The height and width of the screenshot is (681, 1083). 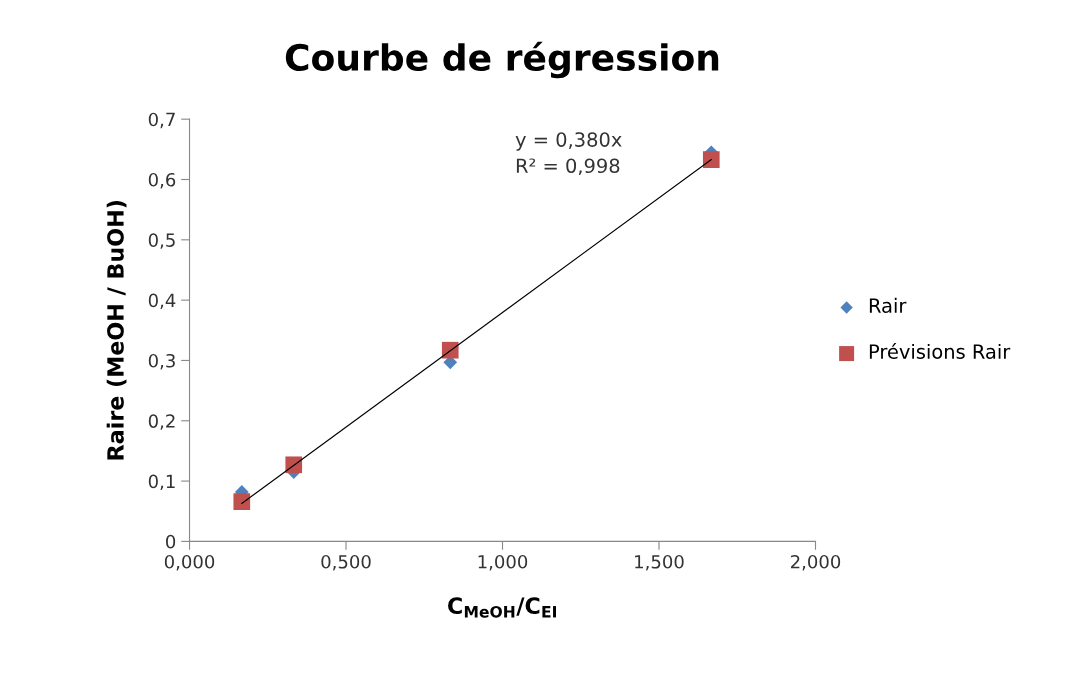 What do you see at coordinates (502, 60) in the screenshot?
I see `chart-title: Courbe de régression` at bounding box center [502, 60].